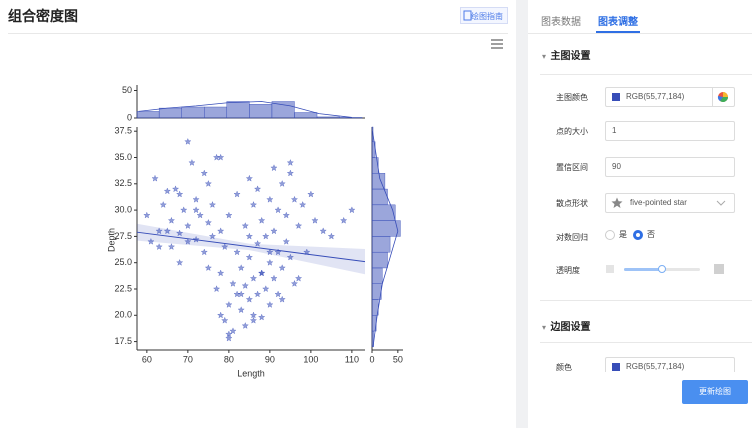  Describe the element at coordinates (570, 56) in the screenshot. I see `section-text: 主图设置` at that location.